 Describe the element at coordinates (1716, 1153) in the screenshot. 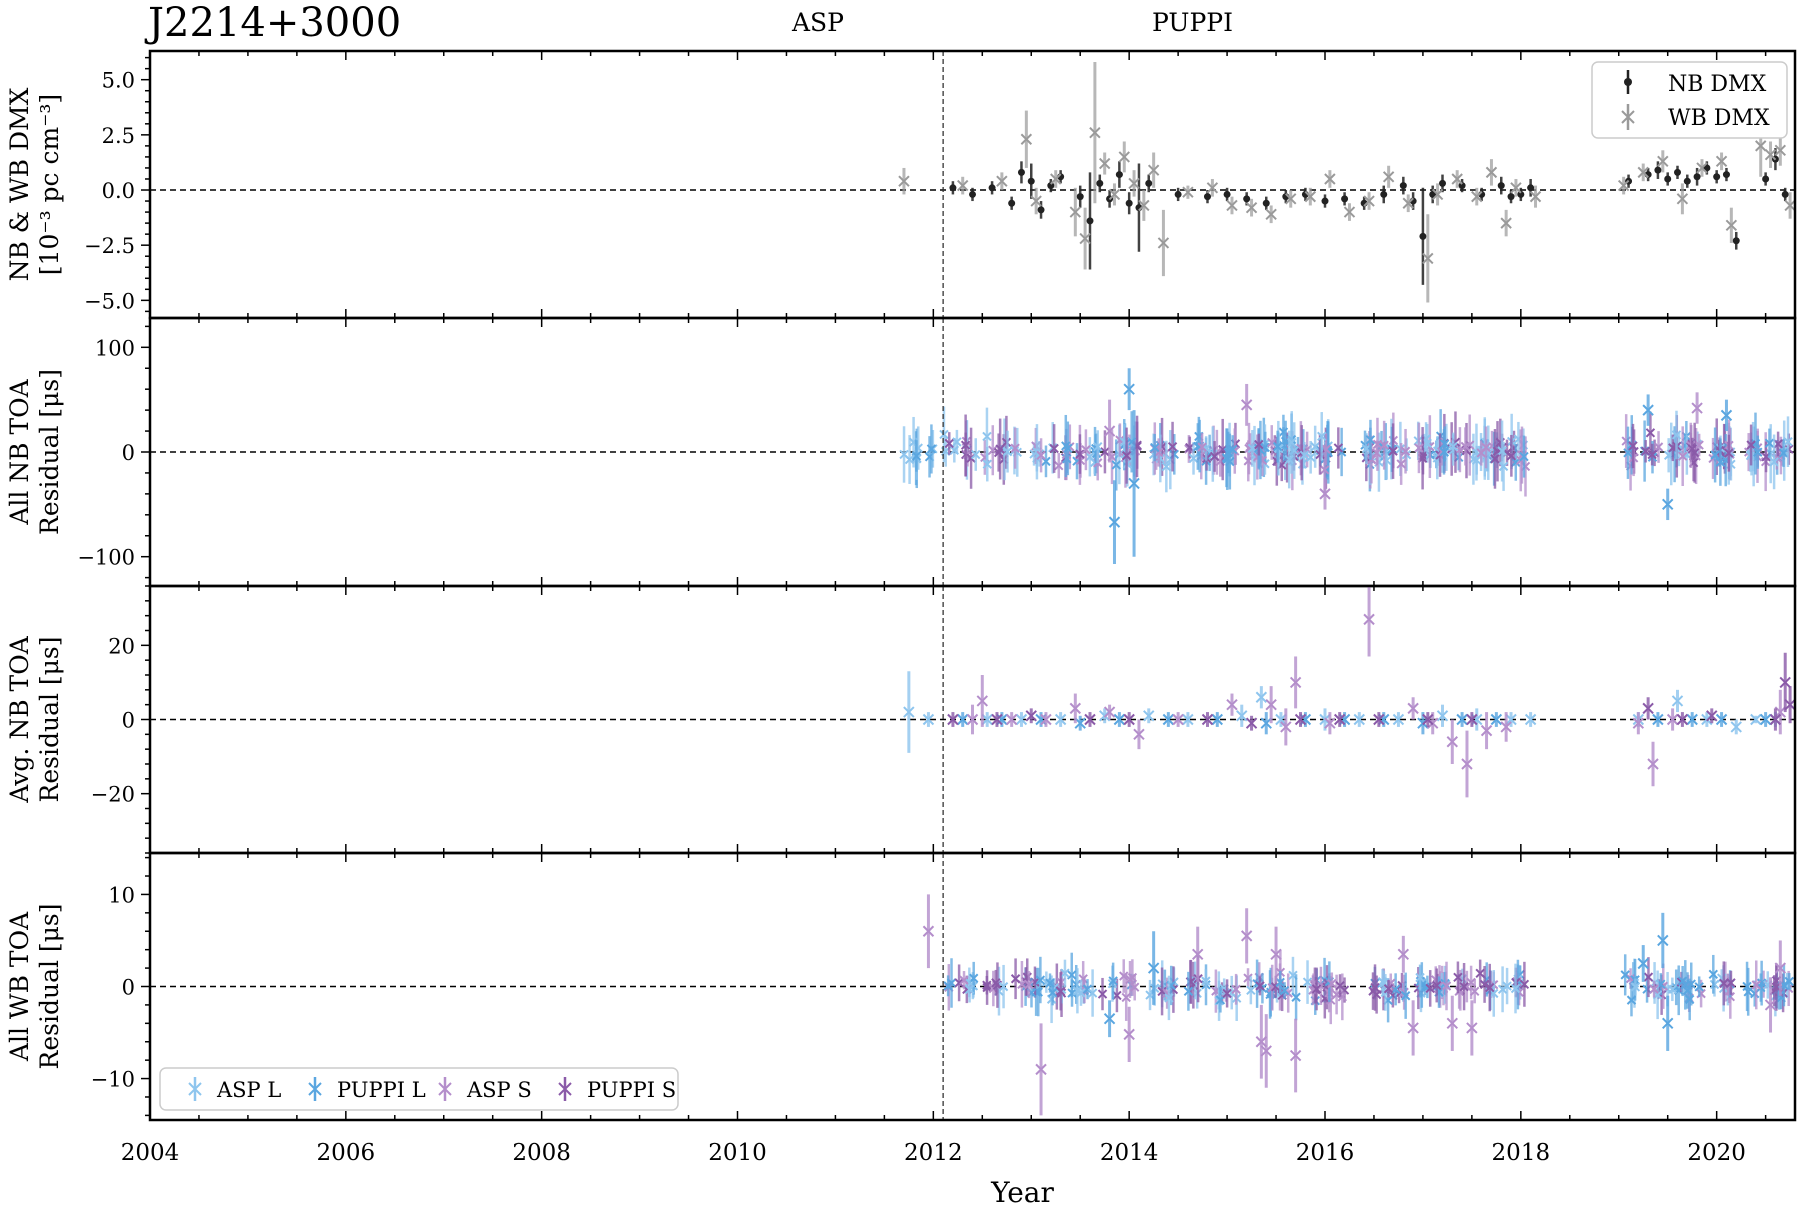

I see `x-tick-label: 2020` at that location.